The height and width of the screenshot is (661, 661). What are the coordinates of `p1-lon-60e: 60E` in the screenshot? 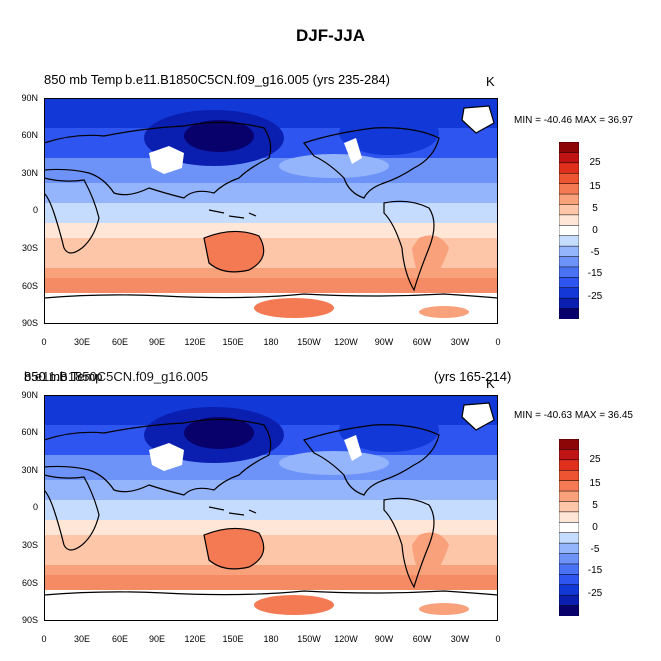 It's located at (119, 342).